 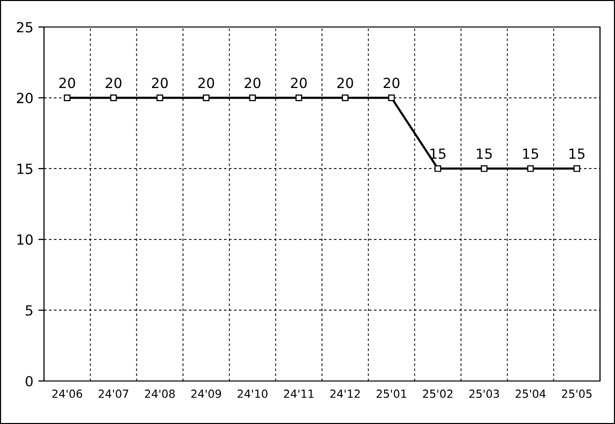 What do you see at coordinates (25, 239) in the screenshot?
I see `y-tick-label: 10` at bounding box center [25, 239].